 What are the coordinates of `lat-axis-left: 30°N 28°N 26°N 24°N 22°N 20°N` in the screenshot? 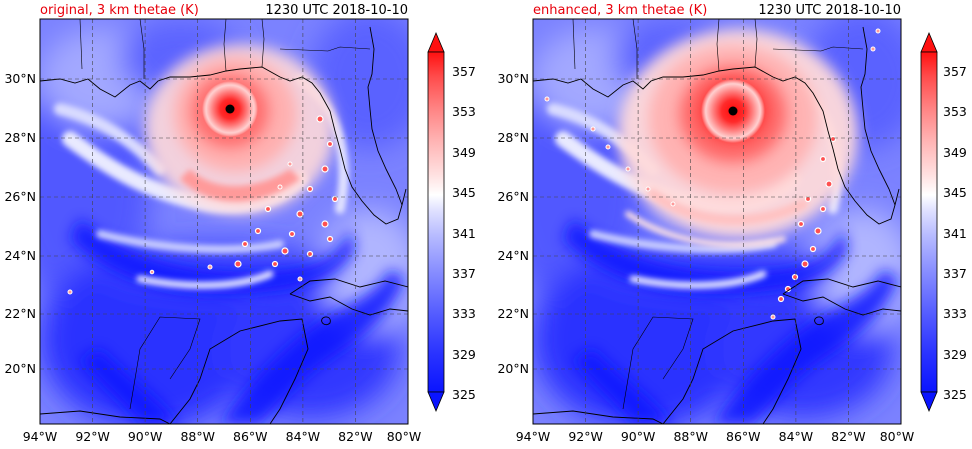 It's located at (20, 223).